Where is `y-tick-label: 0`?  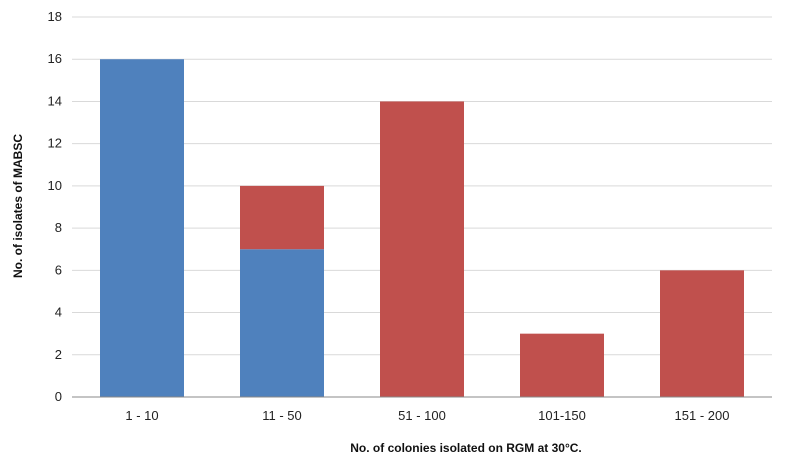 y-tick-label: 0 is located at coordinates (58, 396).